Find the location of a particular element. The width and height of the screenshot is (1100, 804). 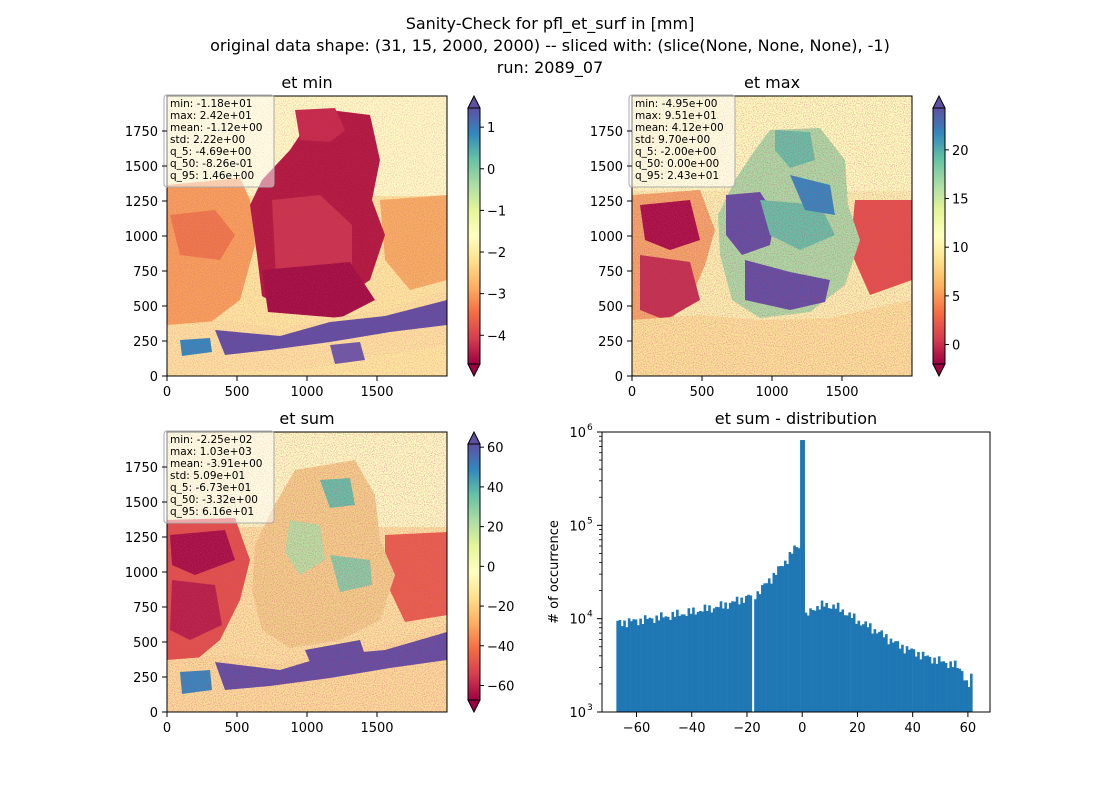

y-tick-exponent: 4 is located at coordinates (590, 615).